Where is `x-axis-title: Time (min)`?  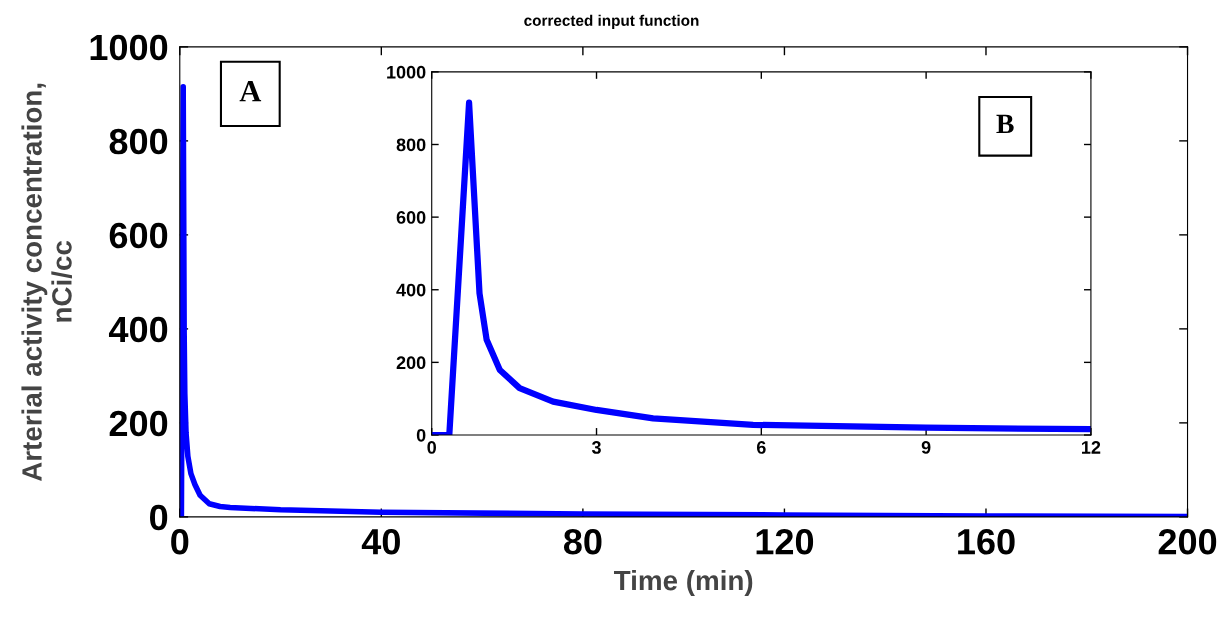 x-axis-title: Time (min) is located at coordinates (683, 582).